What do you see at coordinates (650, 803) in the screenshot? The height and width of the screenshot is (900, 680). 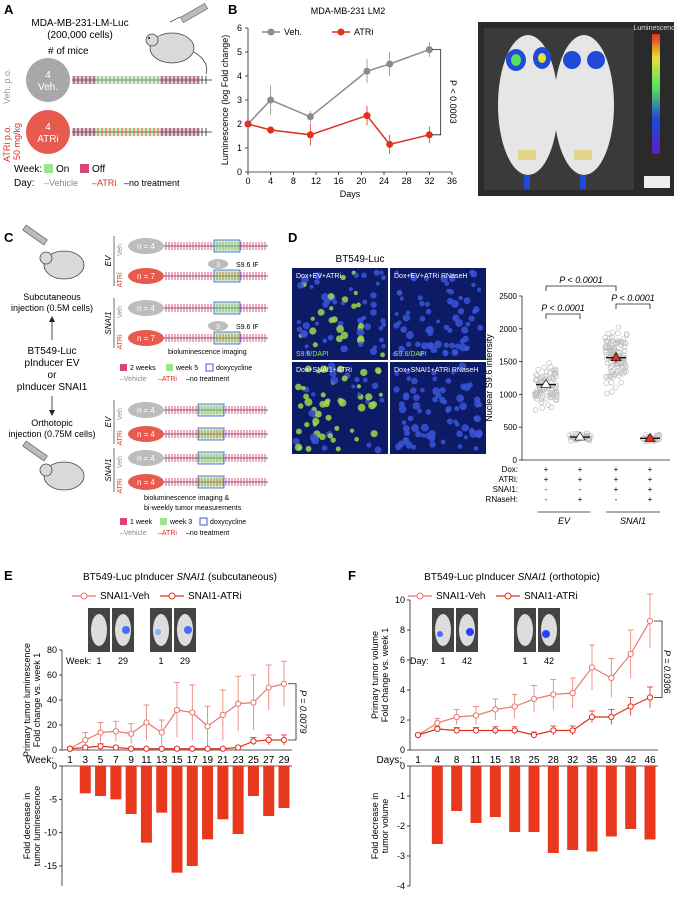 I see `f-lower-bar` at bounding box center [650, 803].